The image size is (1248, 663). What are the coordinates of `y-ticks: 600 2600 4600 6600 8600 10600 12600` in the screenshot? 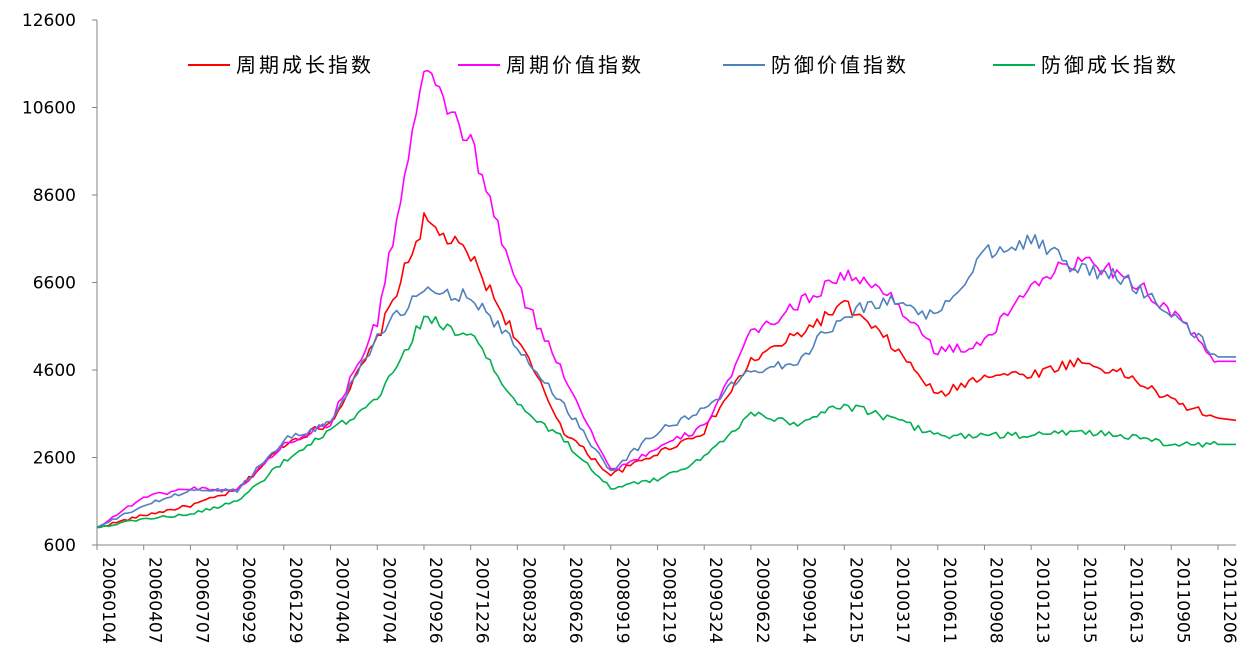 It's located at (59, 283).